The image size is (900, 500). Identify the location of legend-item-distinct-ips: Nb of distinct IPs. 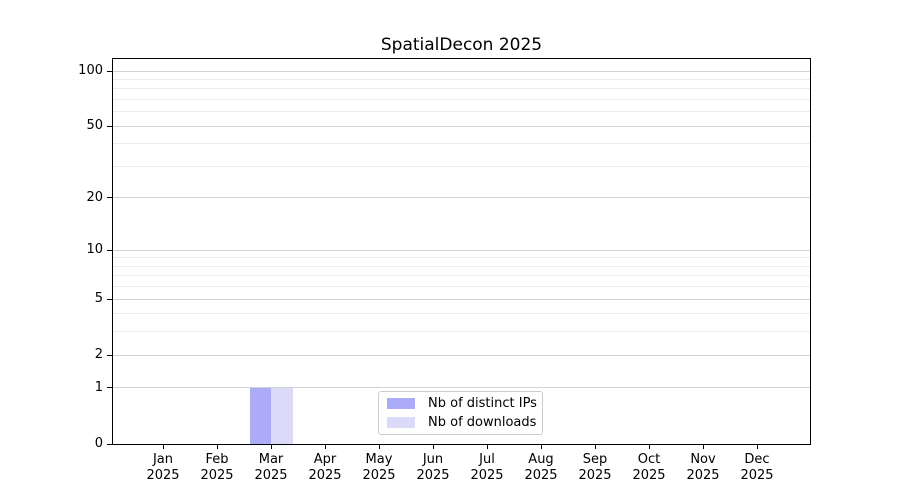
(462, 404).